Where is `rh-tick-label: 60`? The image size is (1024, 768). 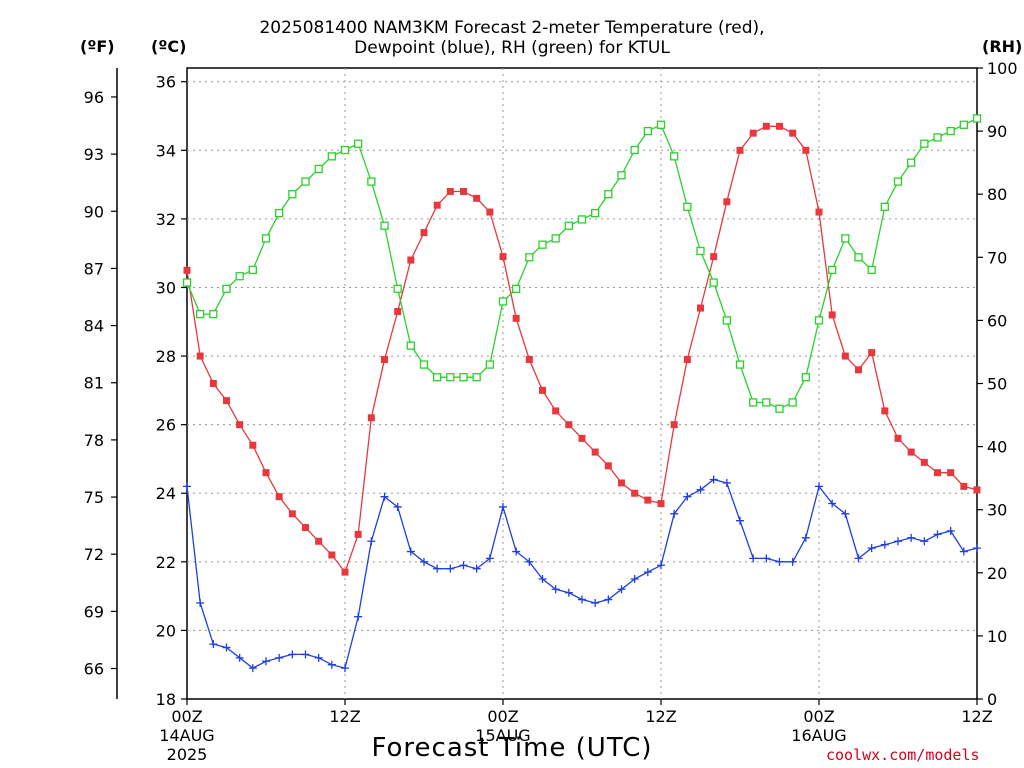 rh-tick-label: 60 is located at coordinates (997, 320).